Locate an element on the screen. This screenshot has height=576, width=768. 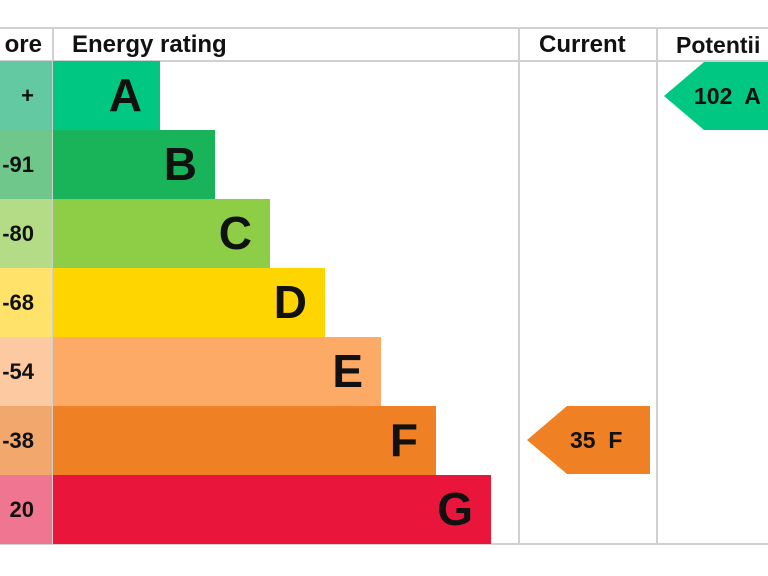
header-divider is located at coordinates (384, 61).